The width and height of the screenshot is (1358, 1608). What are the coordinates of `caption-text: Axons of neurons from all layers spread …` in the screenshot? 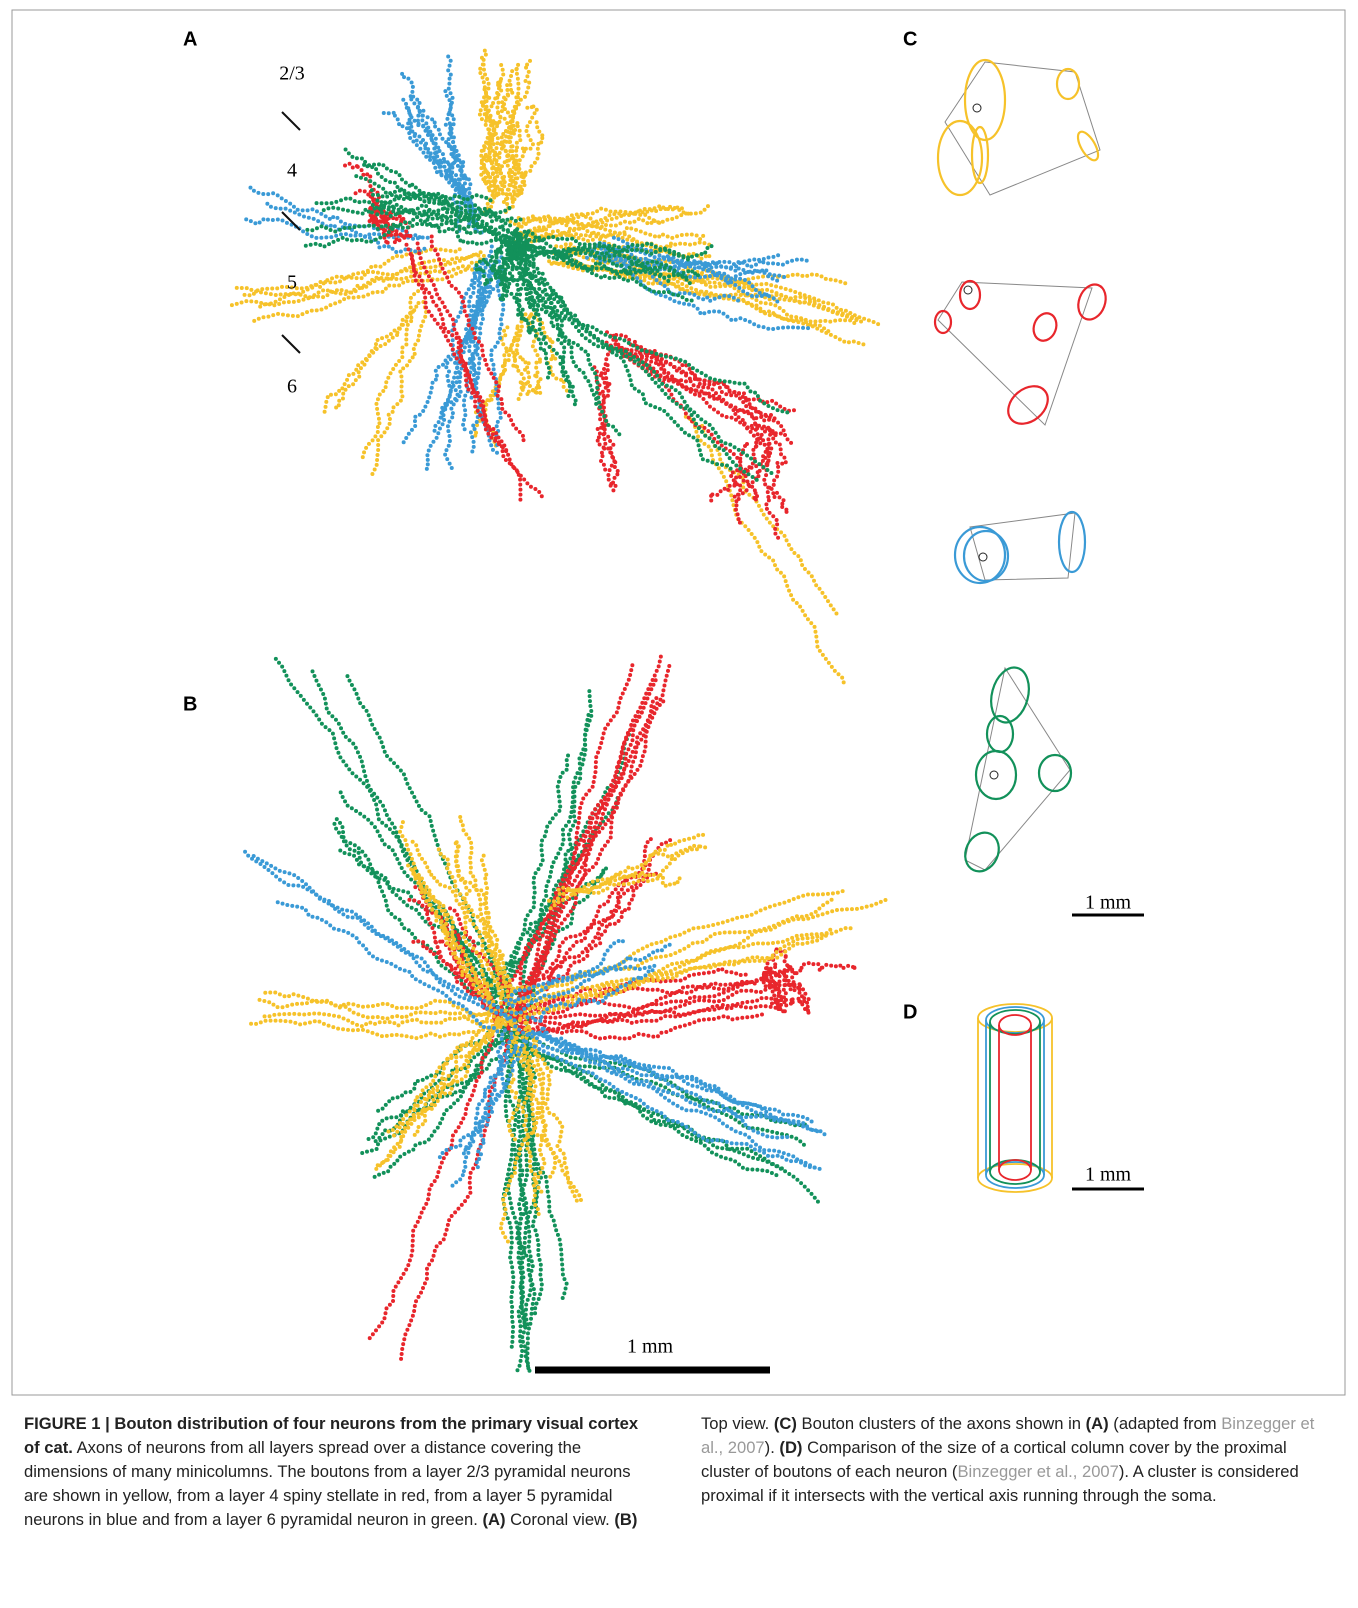 It's located at (327, 1483).